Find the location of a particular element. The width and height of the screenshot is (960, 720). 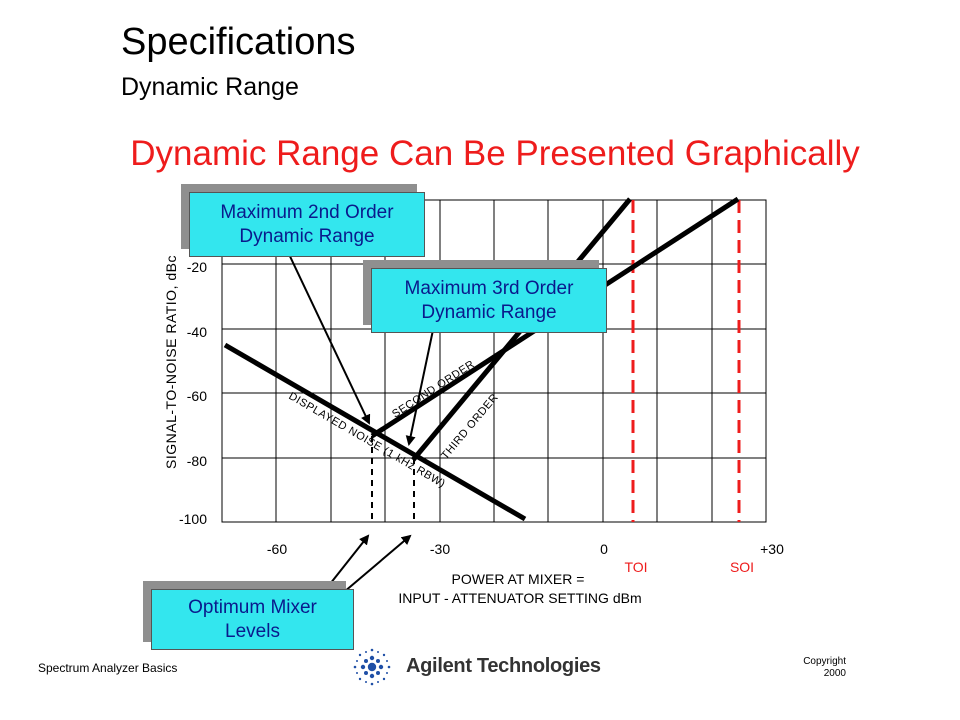

page-title: Specifications is located at coordinates (238, 42).